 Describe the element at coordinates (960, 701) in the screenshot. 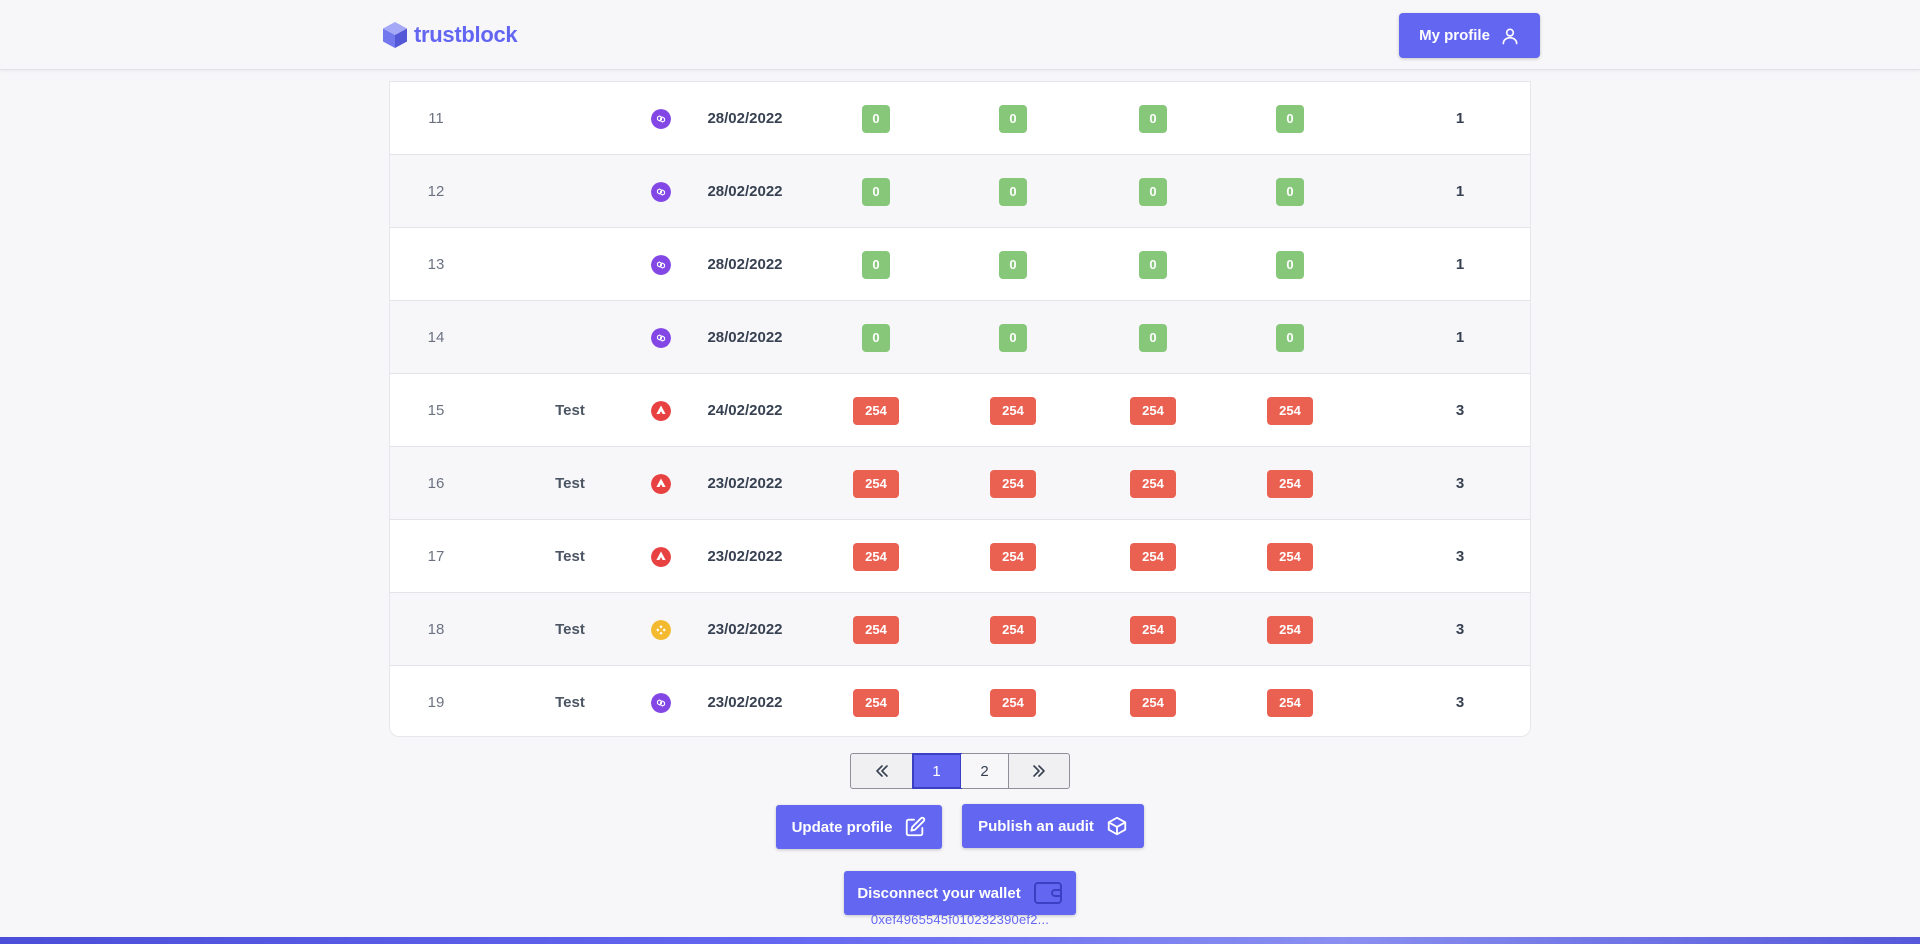

I see `table-row: 19 Test 23/02/2022 254 254 254 254 3` at that location.